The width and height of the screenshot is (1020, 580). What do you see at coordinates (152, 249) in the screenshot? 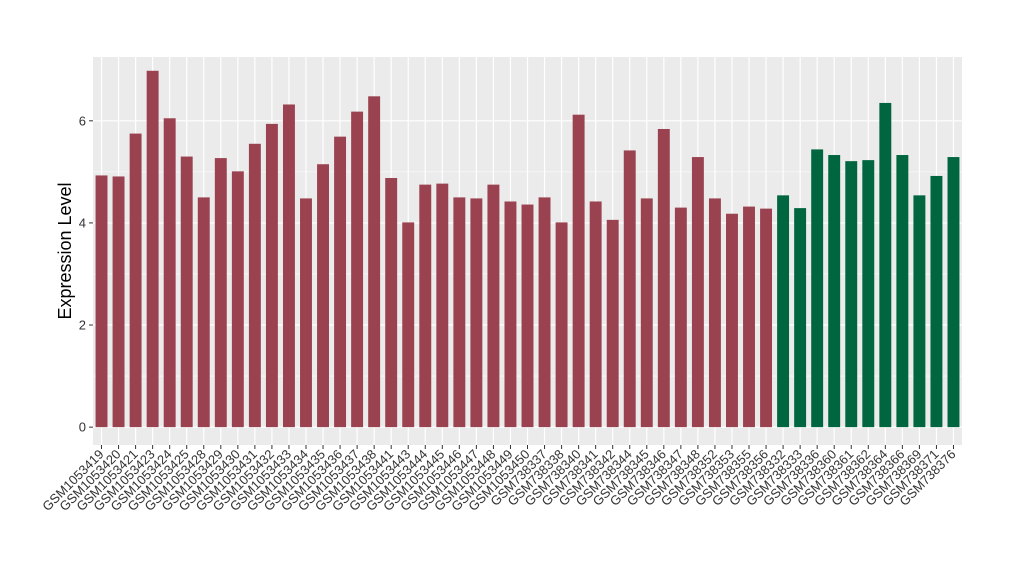
I see `bar-GSM1053423` at bounding box center [152, 249].